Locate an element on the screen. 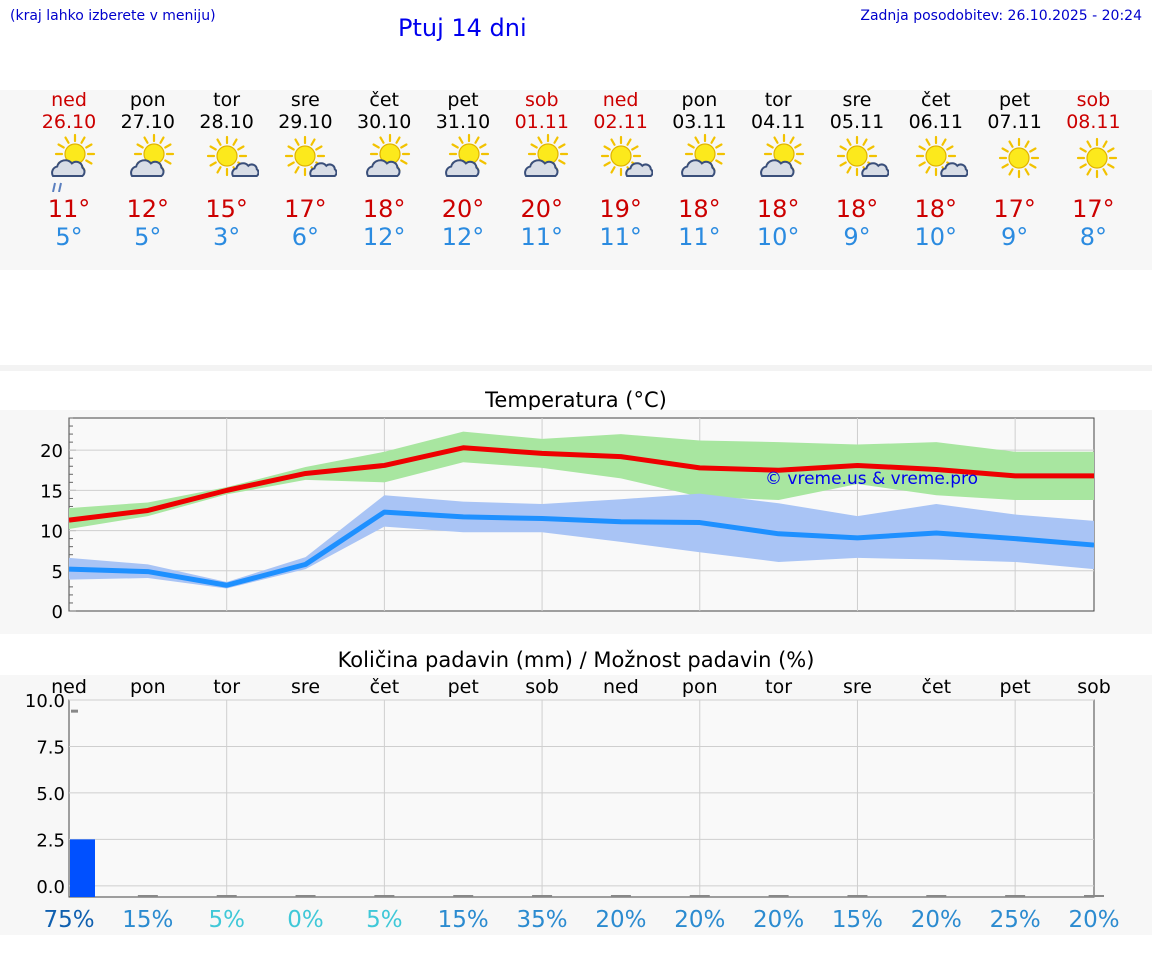 The width and height of the screenshot is (1152, 975). temp-max: 15° is located at coordinates (226, 209).